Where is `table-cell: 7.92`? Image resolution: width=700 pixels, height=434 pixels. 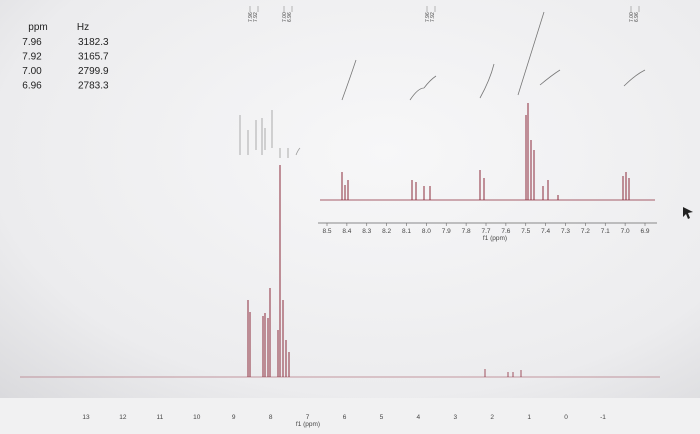 table-cell: 7.92 is located at coordinates (32, 57).